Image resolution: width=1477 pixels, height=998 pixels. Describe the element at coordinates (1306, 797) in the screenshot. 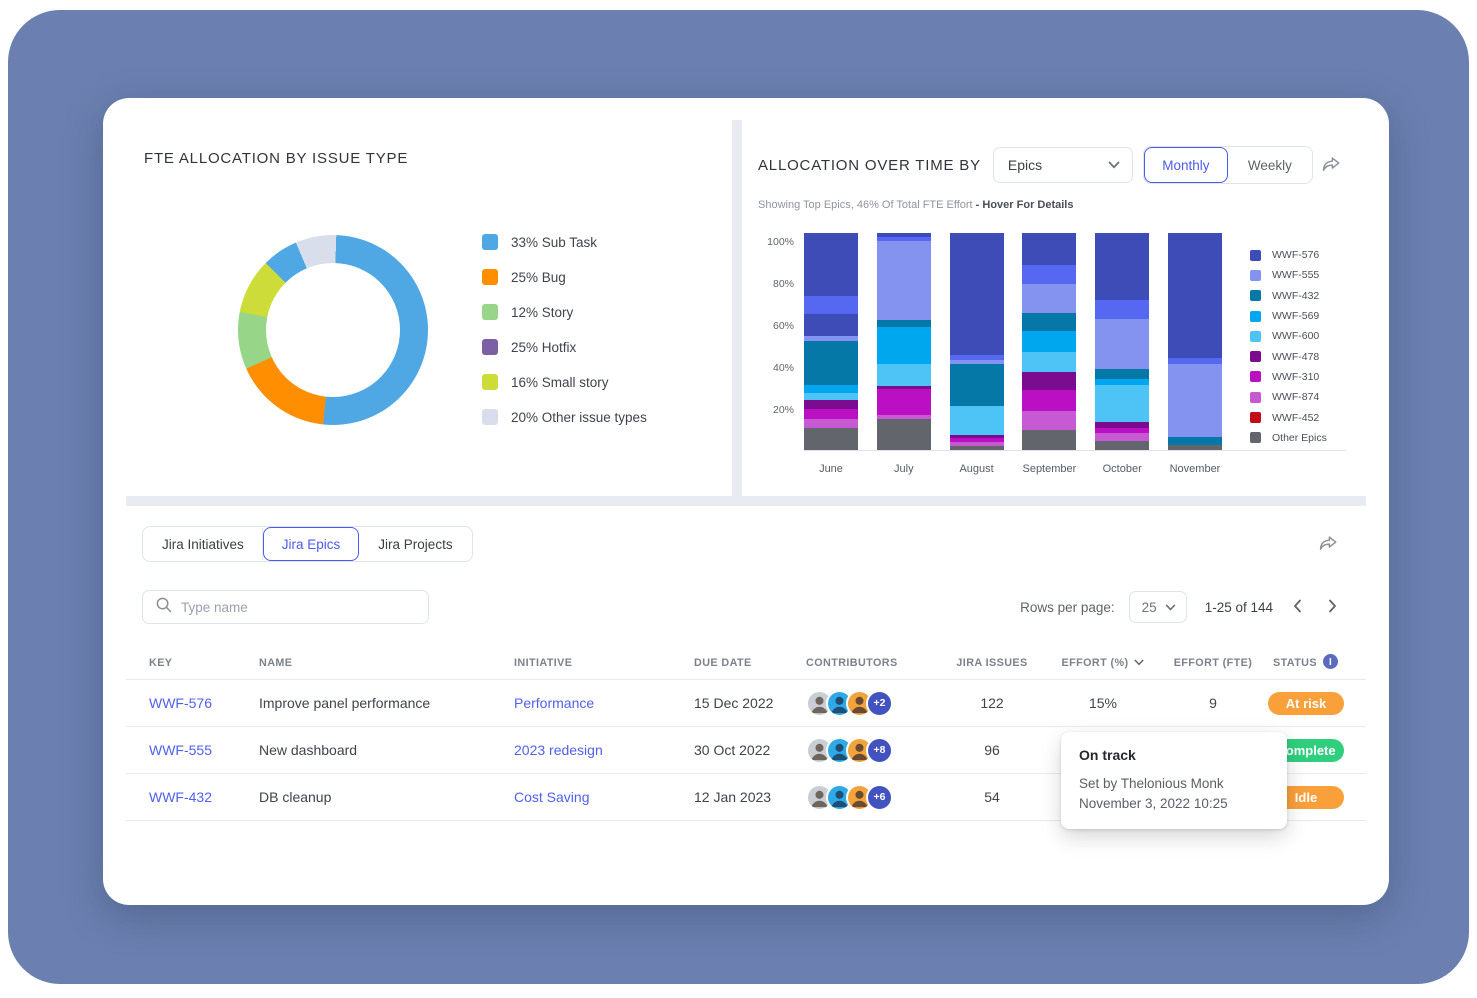

I see `status-badge: Idle` at that location.